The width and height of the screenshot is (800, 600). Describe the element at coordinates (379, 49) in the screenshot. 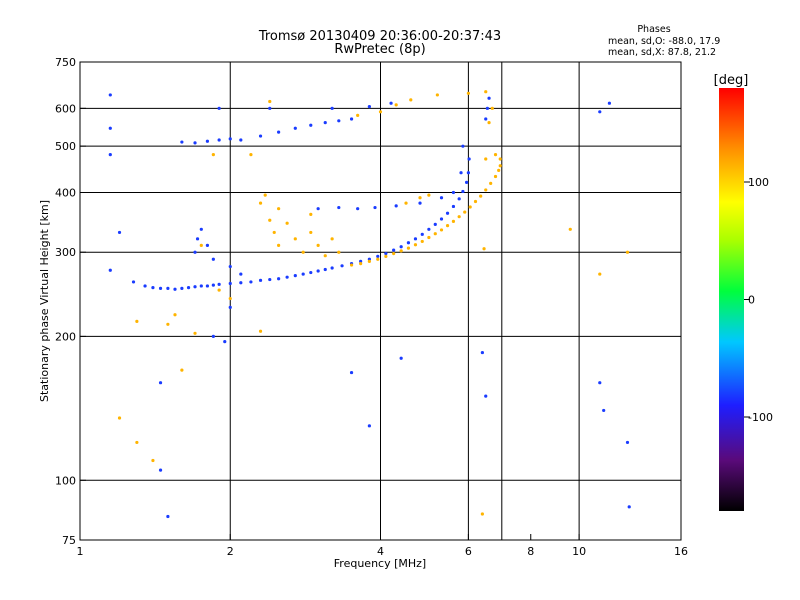

I see `chart-subtitle: RwPretec (8p)` at that location.